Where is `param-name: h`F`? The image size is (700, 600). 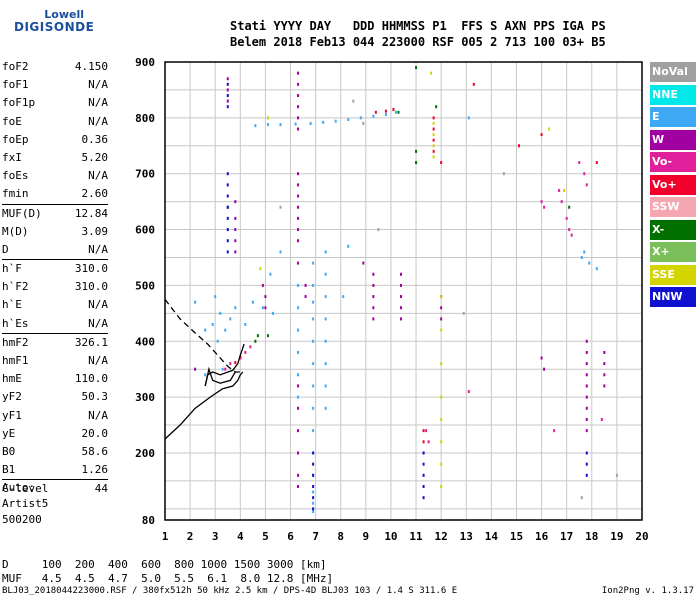
param-name: h`F is located at coordinates (12, 269).